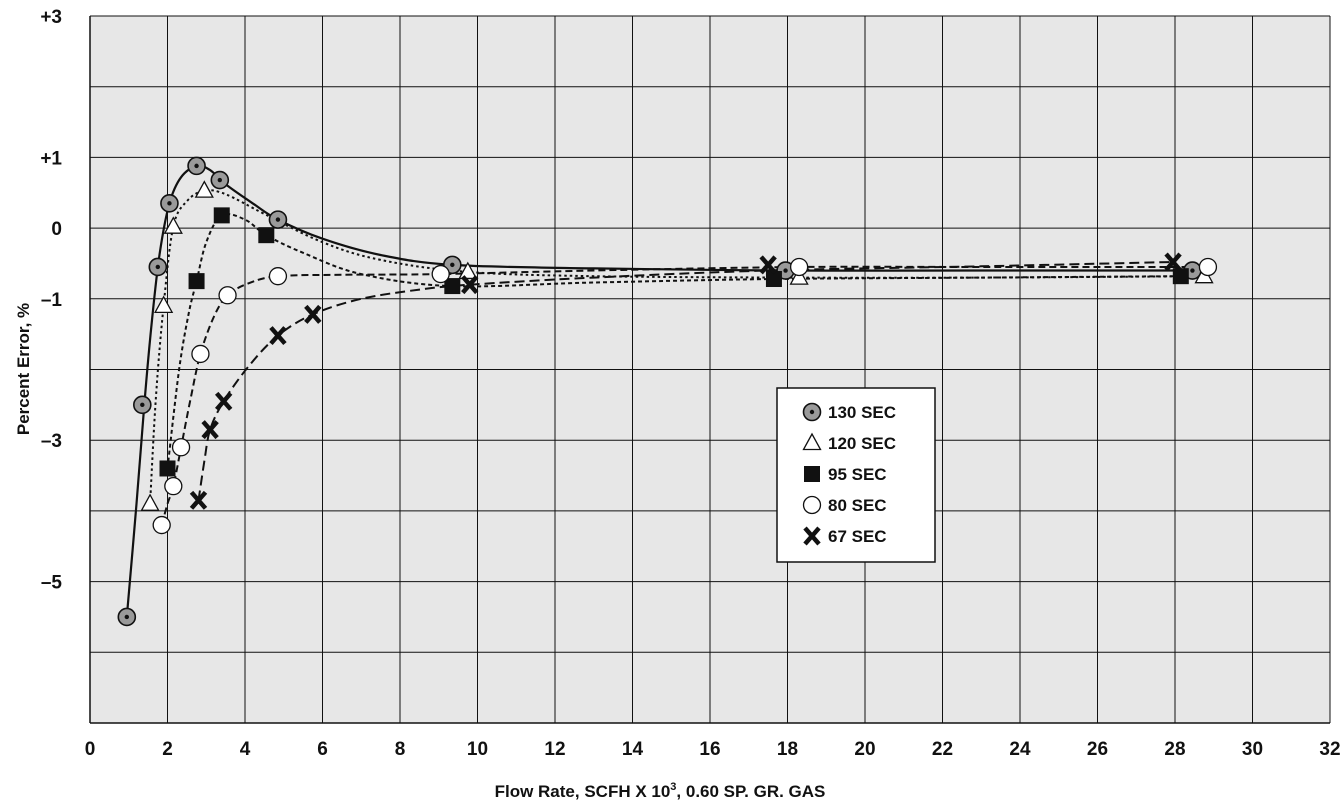  What do you see at coordinates (1097, 749) in the screenshot?
I see `x-tick-label: 26` at bounding box center [1097, 749].